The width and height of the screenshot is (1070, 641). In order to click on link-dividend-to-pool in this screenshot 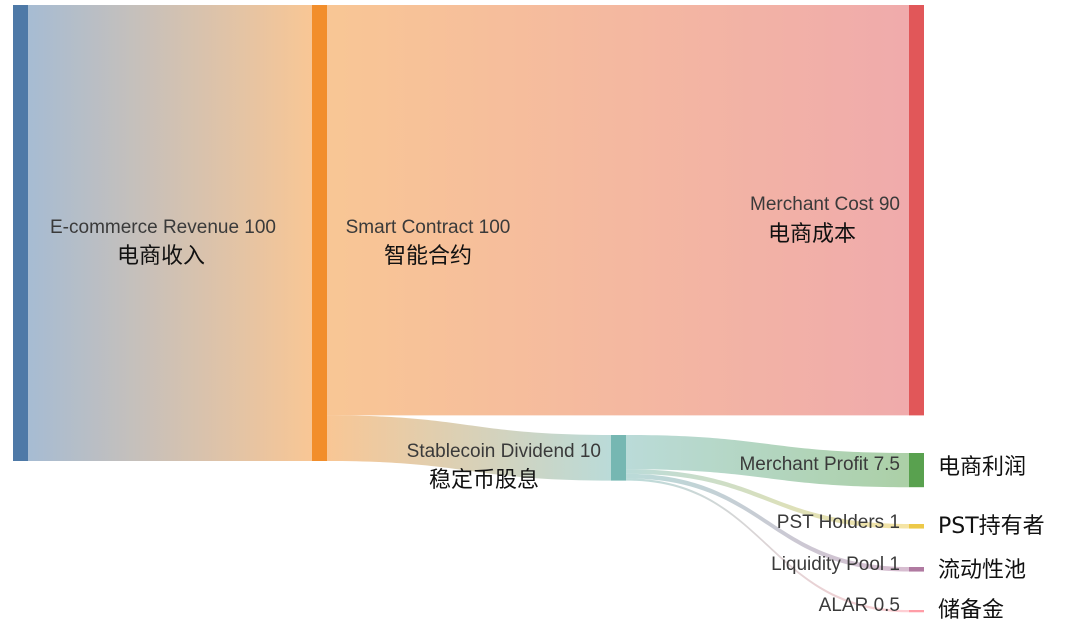, I will do `click(767, 522)`.